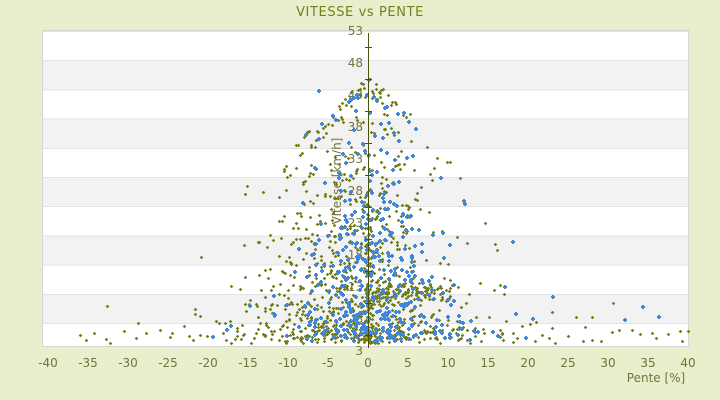 The width and height of the screenshot is (720, 400). What do you see at coordinates (48, 363) in the screenshot?
I see `x-tick-label: -40` at bounding box center [48, 363].